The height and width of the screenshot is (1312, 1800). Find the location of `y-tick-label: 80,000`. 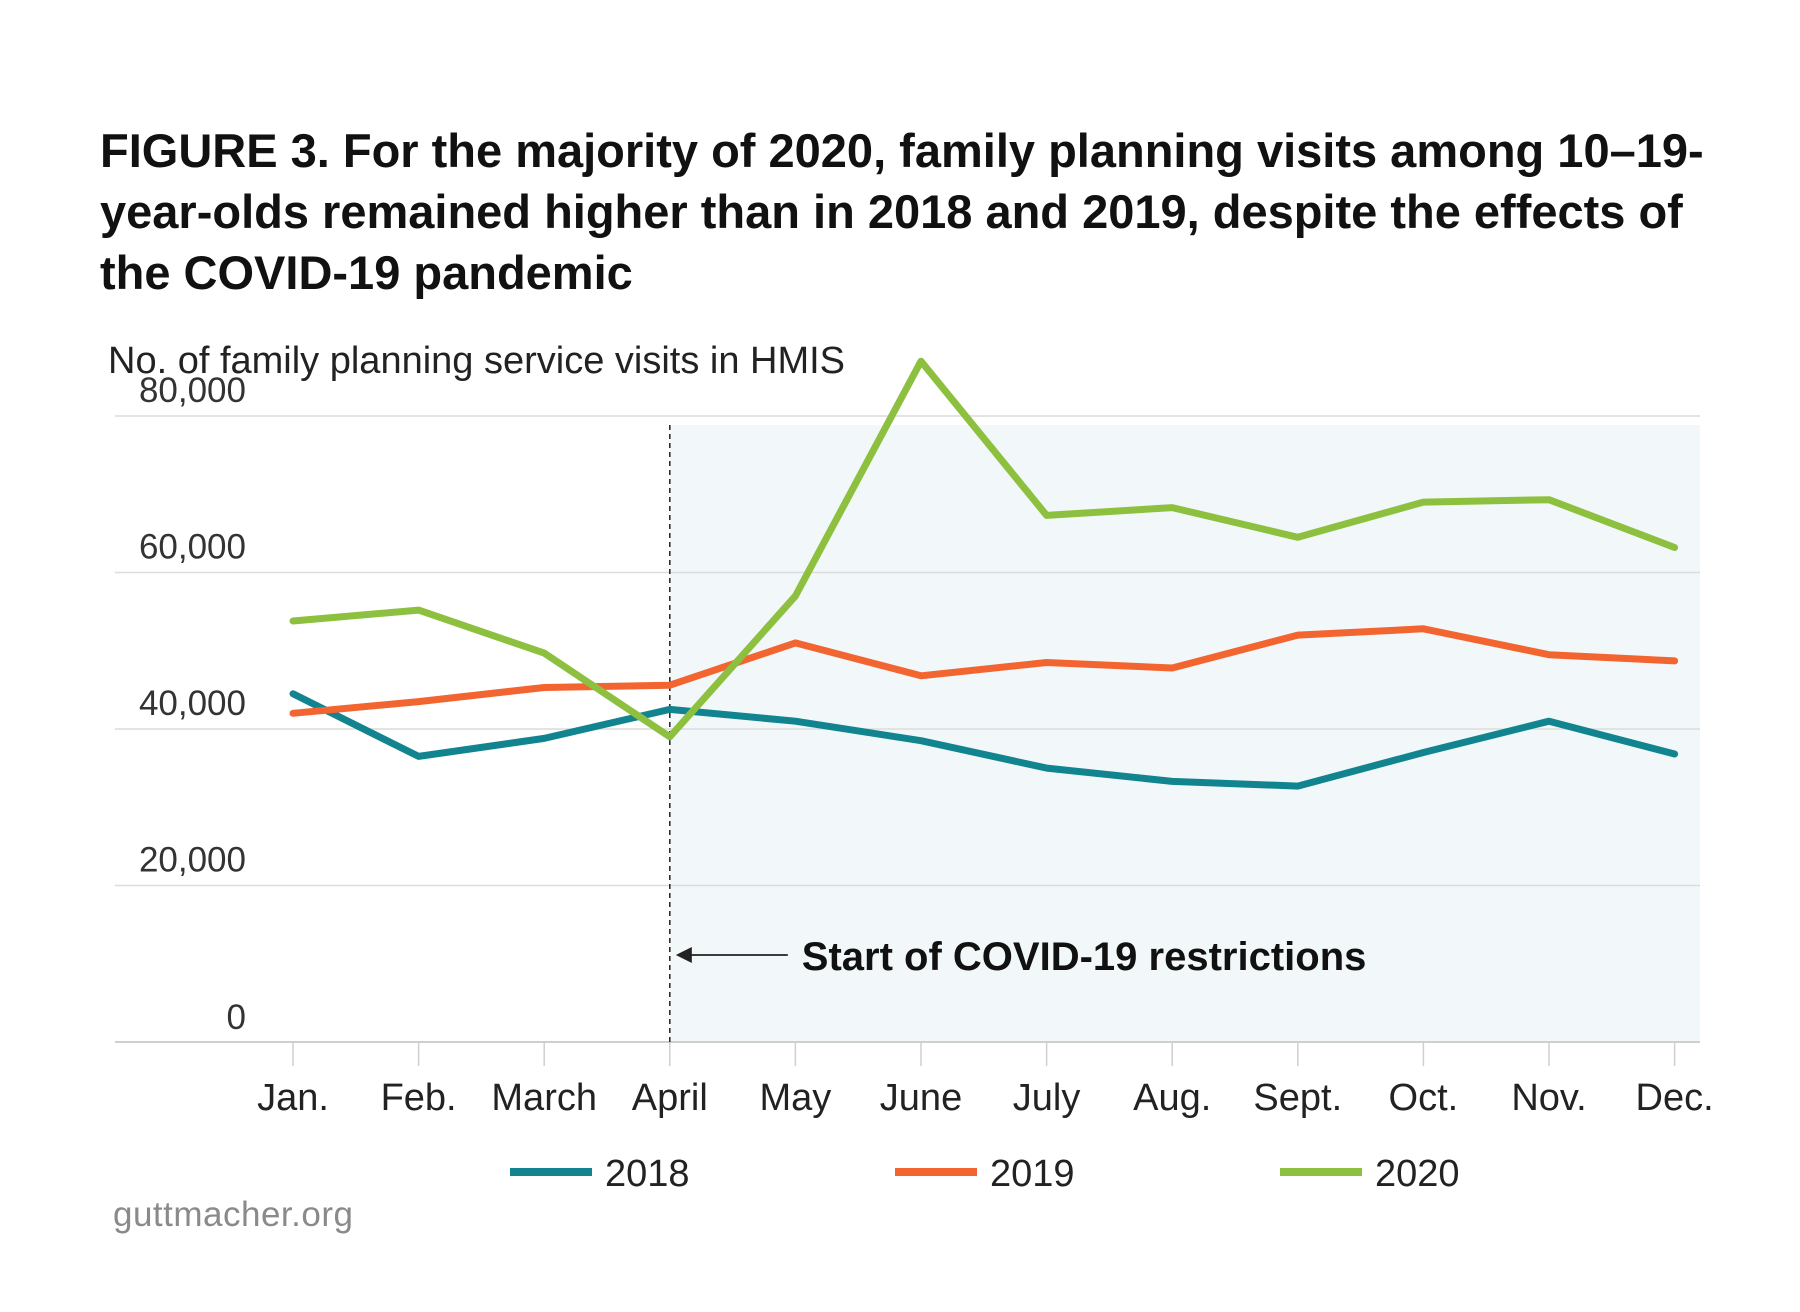

y-tick-label: 80,000 is located at coordinates (192, 390).